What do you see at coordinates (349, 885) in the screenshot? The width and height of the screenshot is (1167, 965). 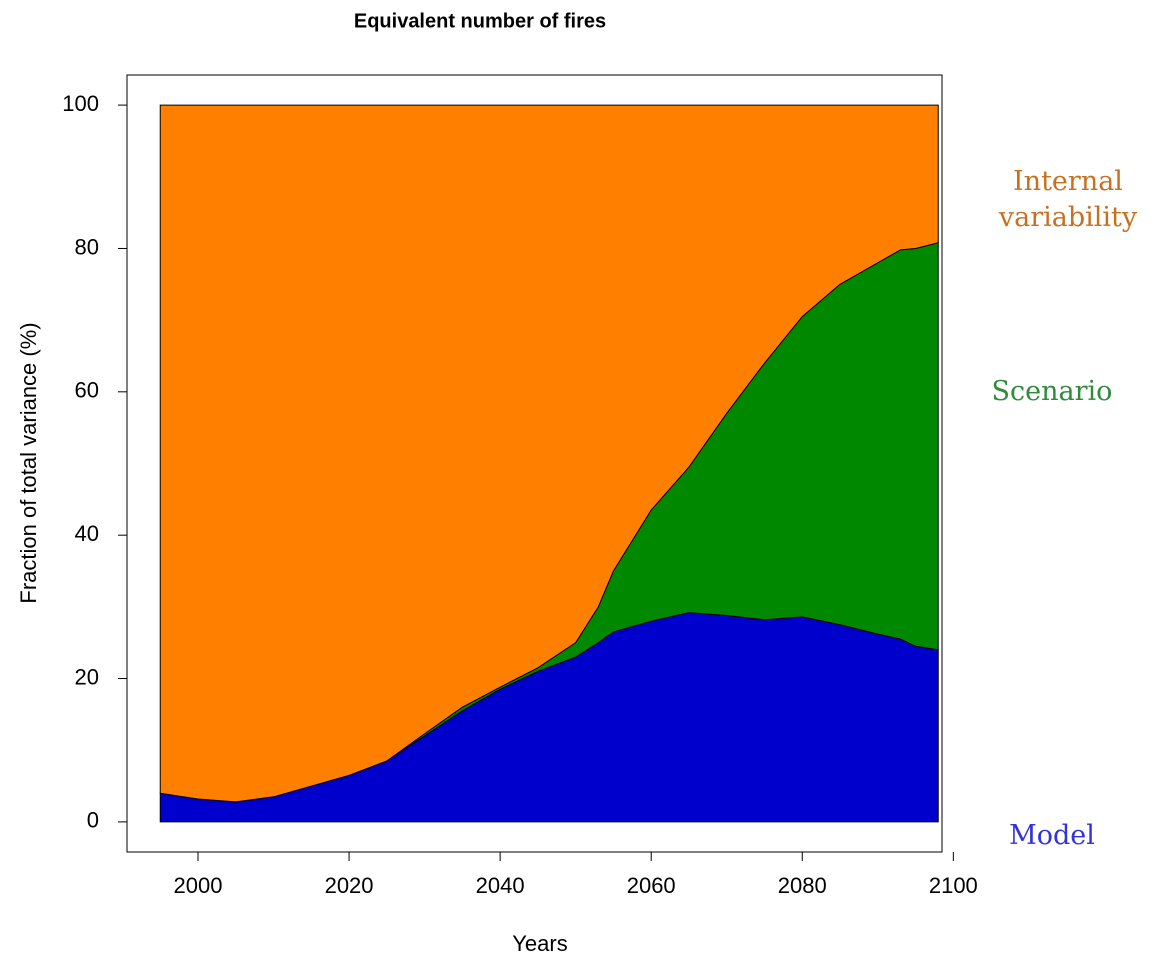 I see `x-tick-label: 2020` at bounding box center [349, 885].